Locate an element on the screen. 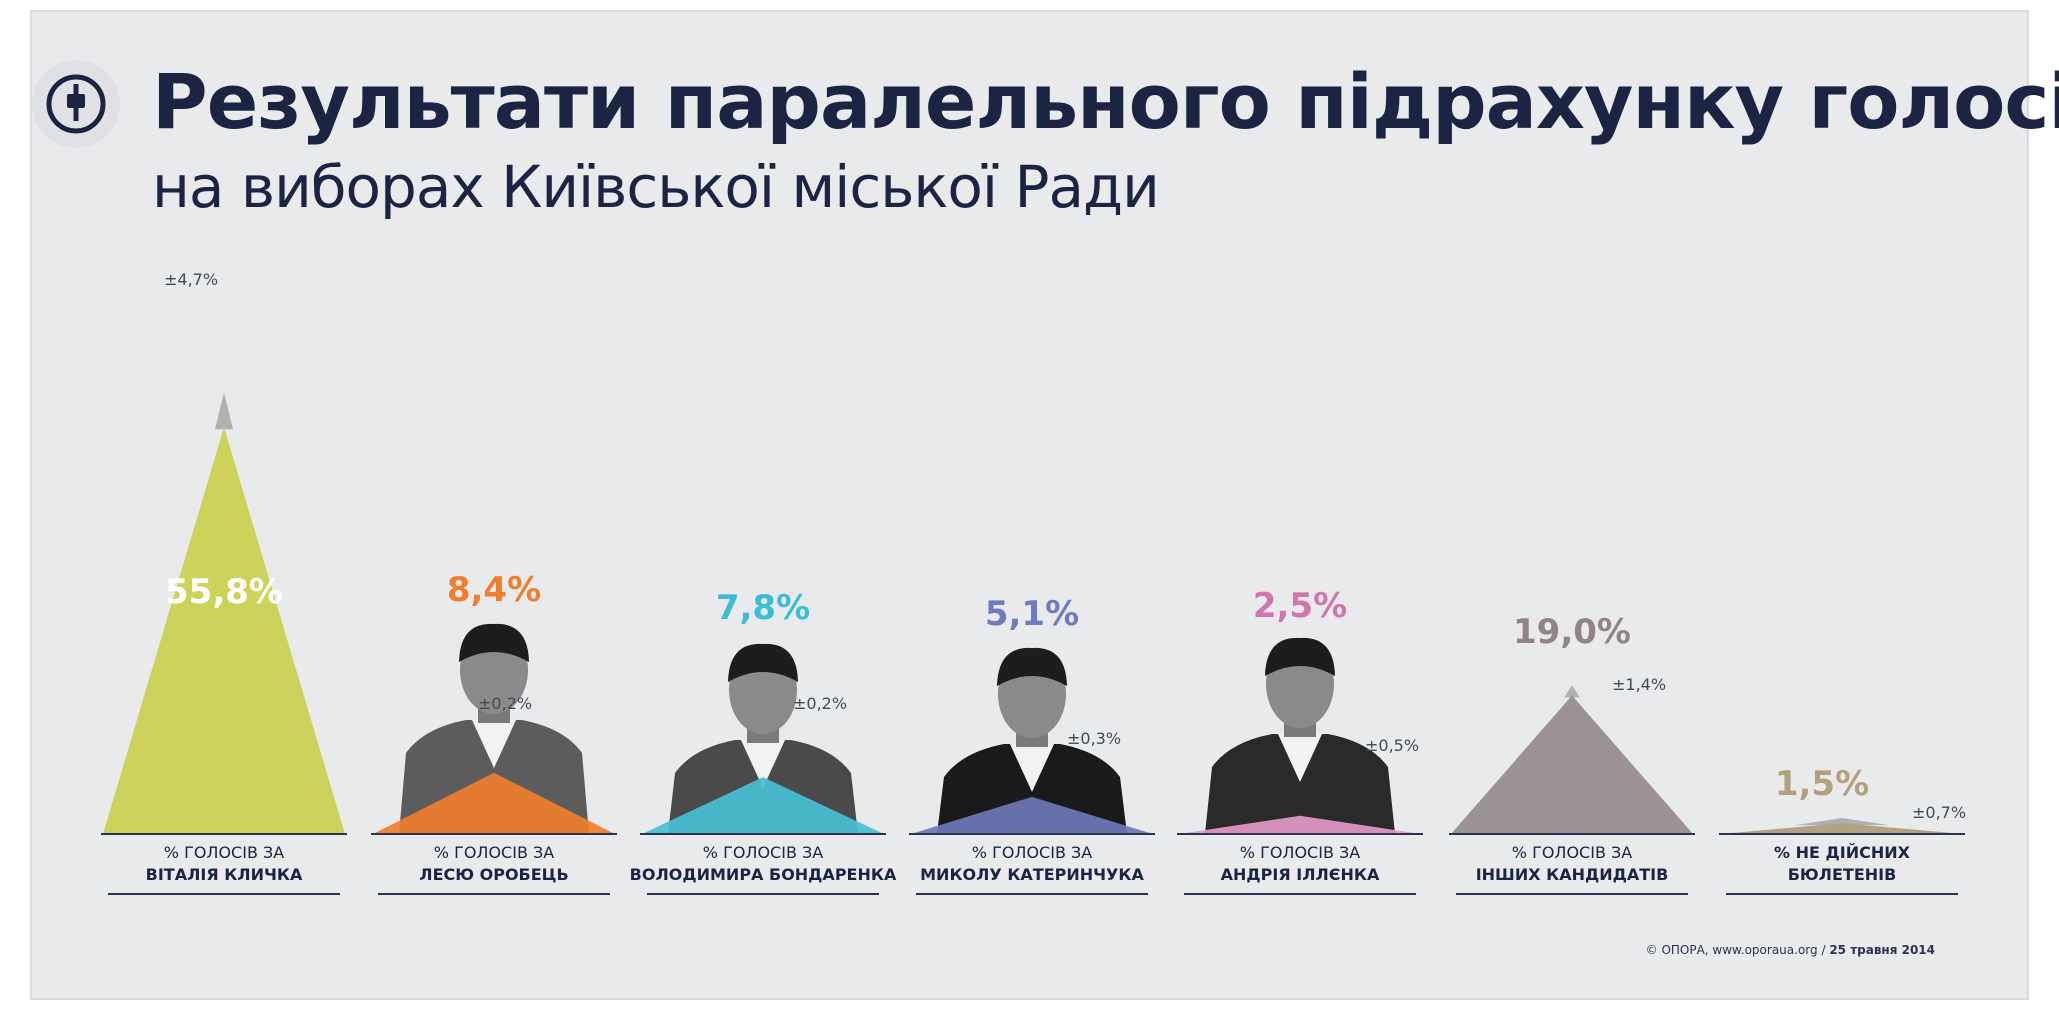 The height and width of the screenshot is (1018, 2059). bar-group: 55,8% ±4,7% % ГОЛОСІВ ЗА ВІТАЛІЯ КЛИЧКА is located at coordinates (224, 582).